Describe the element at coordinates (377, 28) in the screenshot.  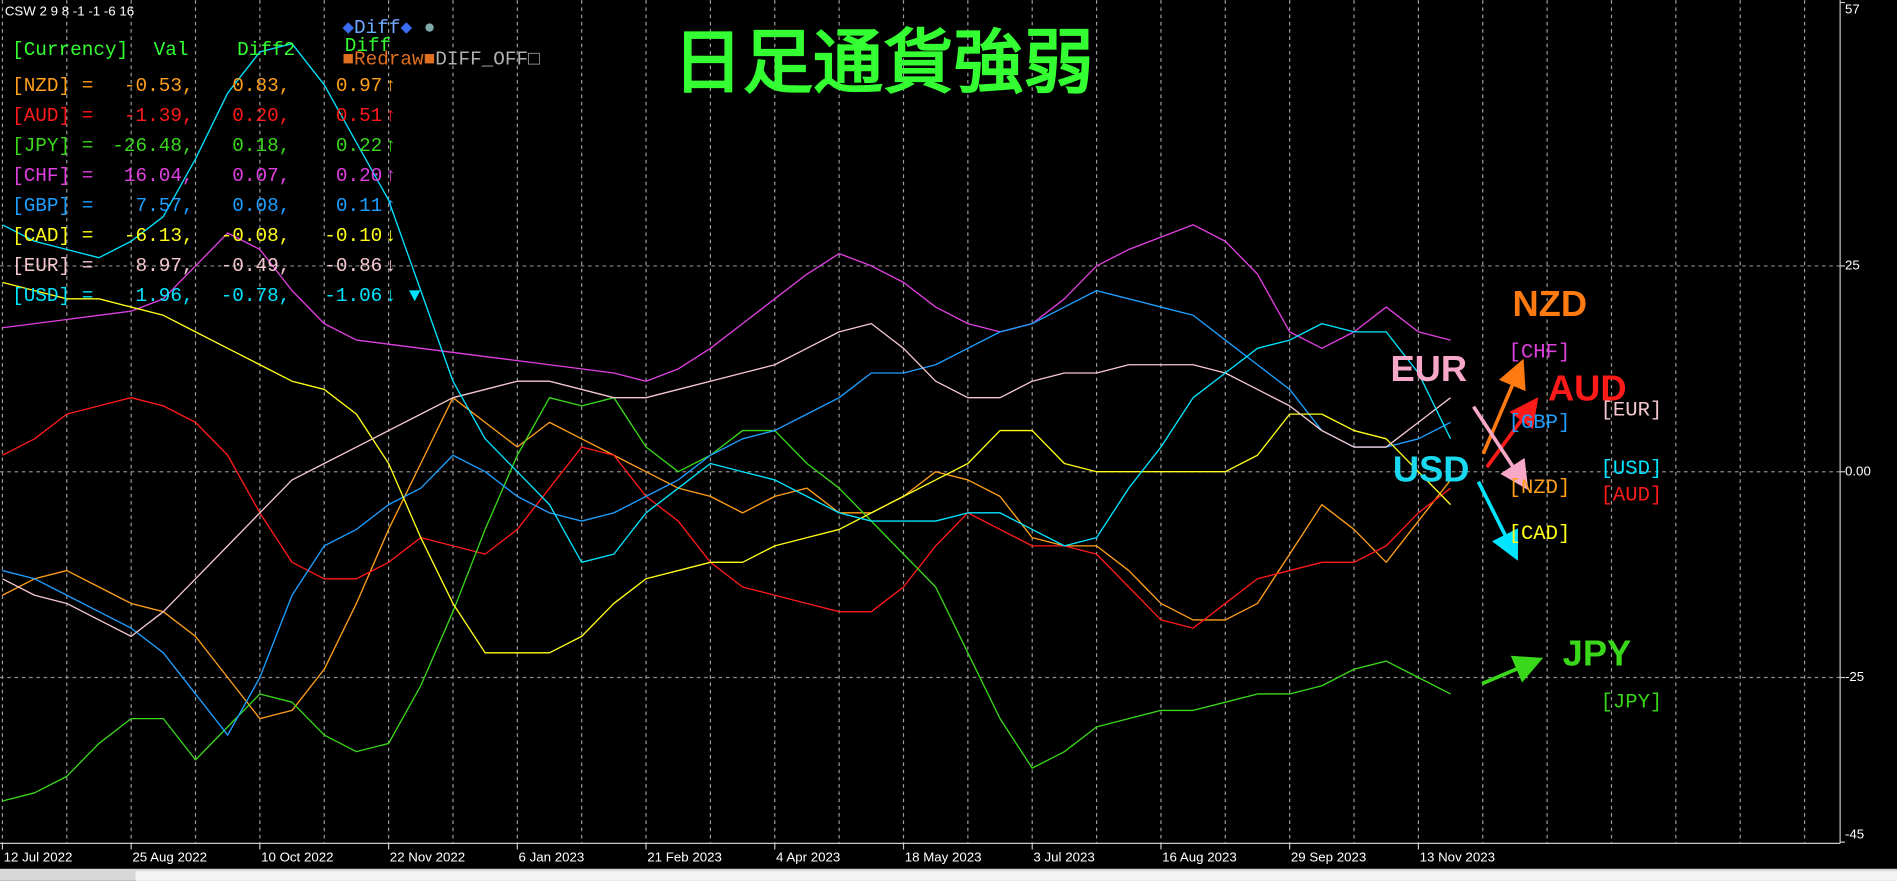
I see `button-label: Diff` at that location.